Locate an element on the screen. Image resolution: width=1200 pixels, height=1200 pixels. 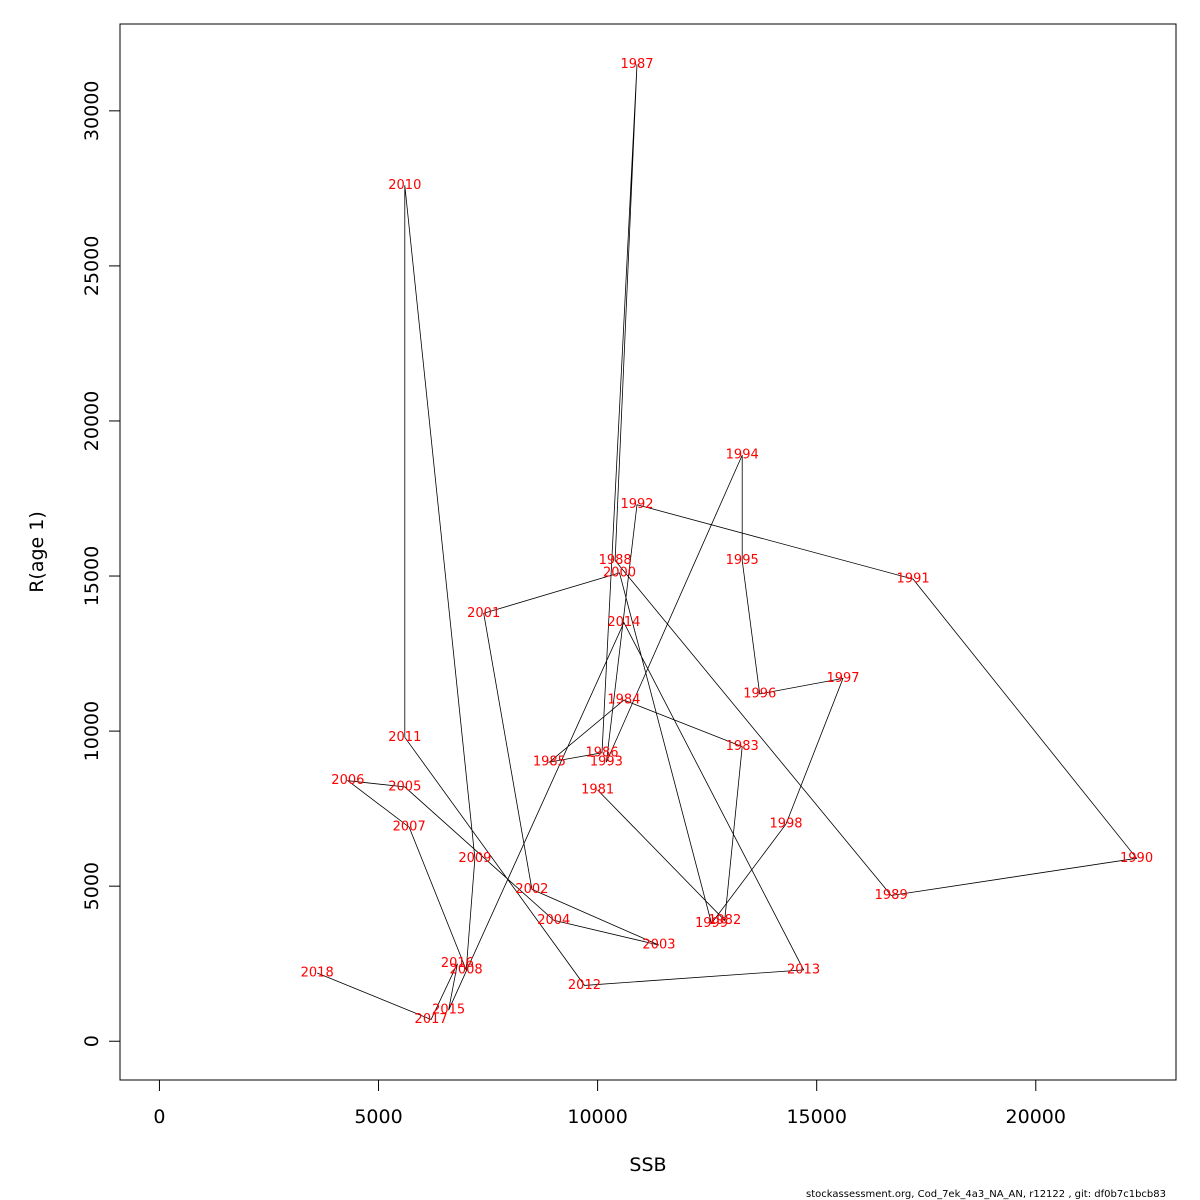
x-axis-title: SSB is located at coordinates (647, 1165).